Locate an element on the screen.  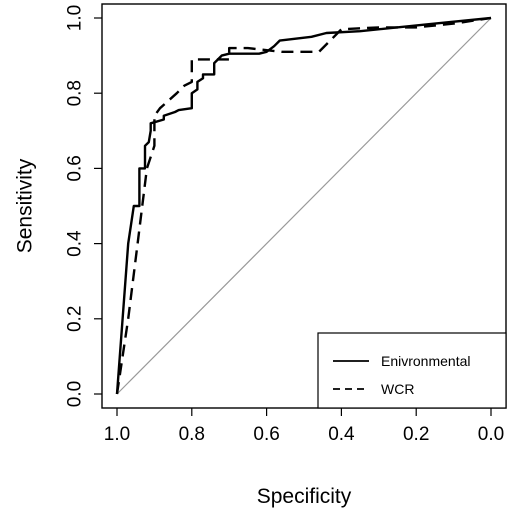
x-axis-label: Specificity is located at coordinates (304, 496).